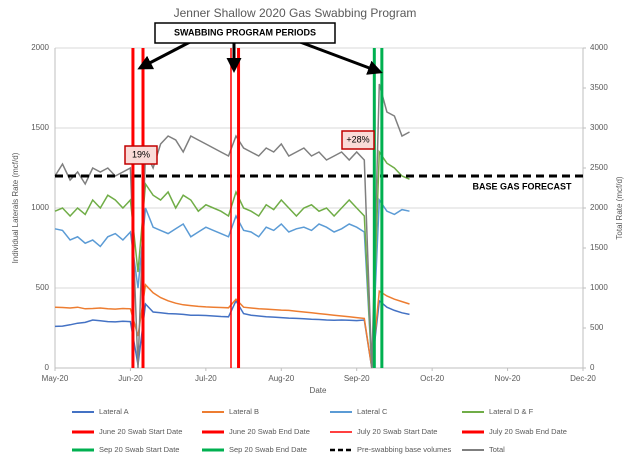  What do you see at coordinates (432, 378) in the screenshot?
I see `x-tick-label: Oct-20` at bounding box center [432, 378].